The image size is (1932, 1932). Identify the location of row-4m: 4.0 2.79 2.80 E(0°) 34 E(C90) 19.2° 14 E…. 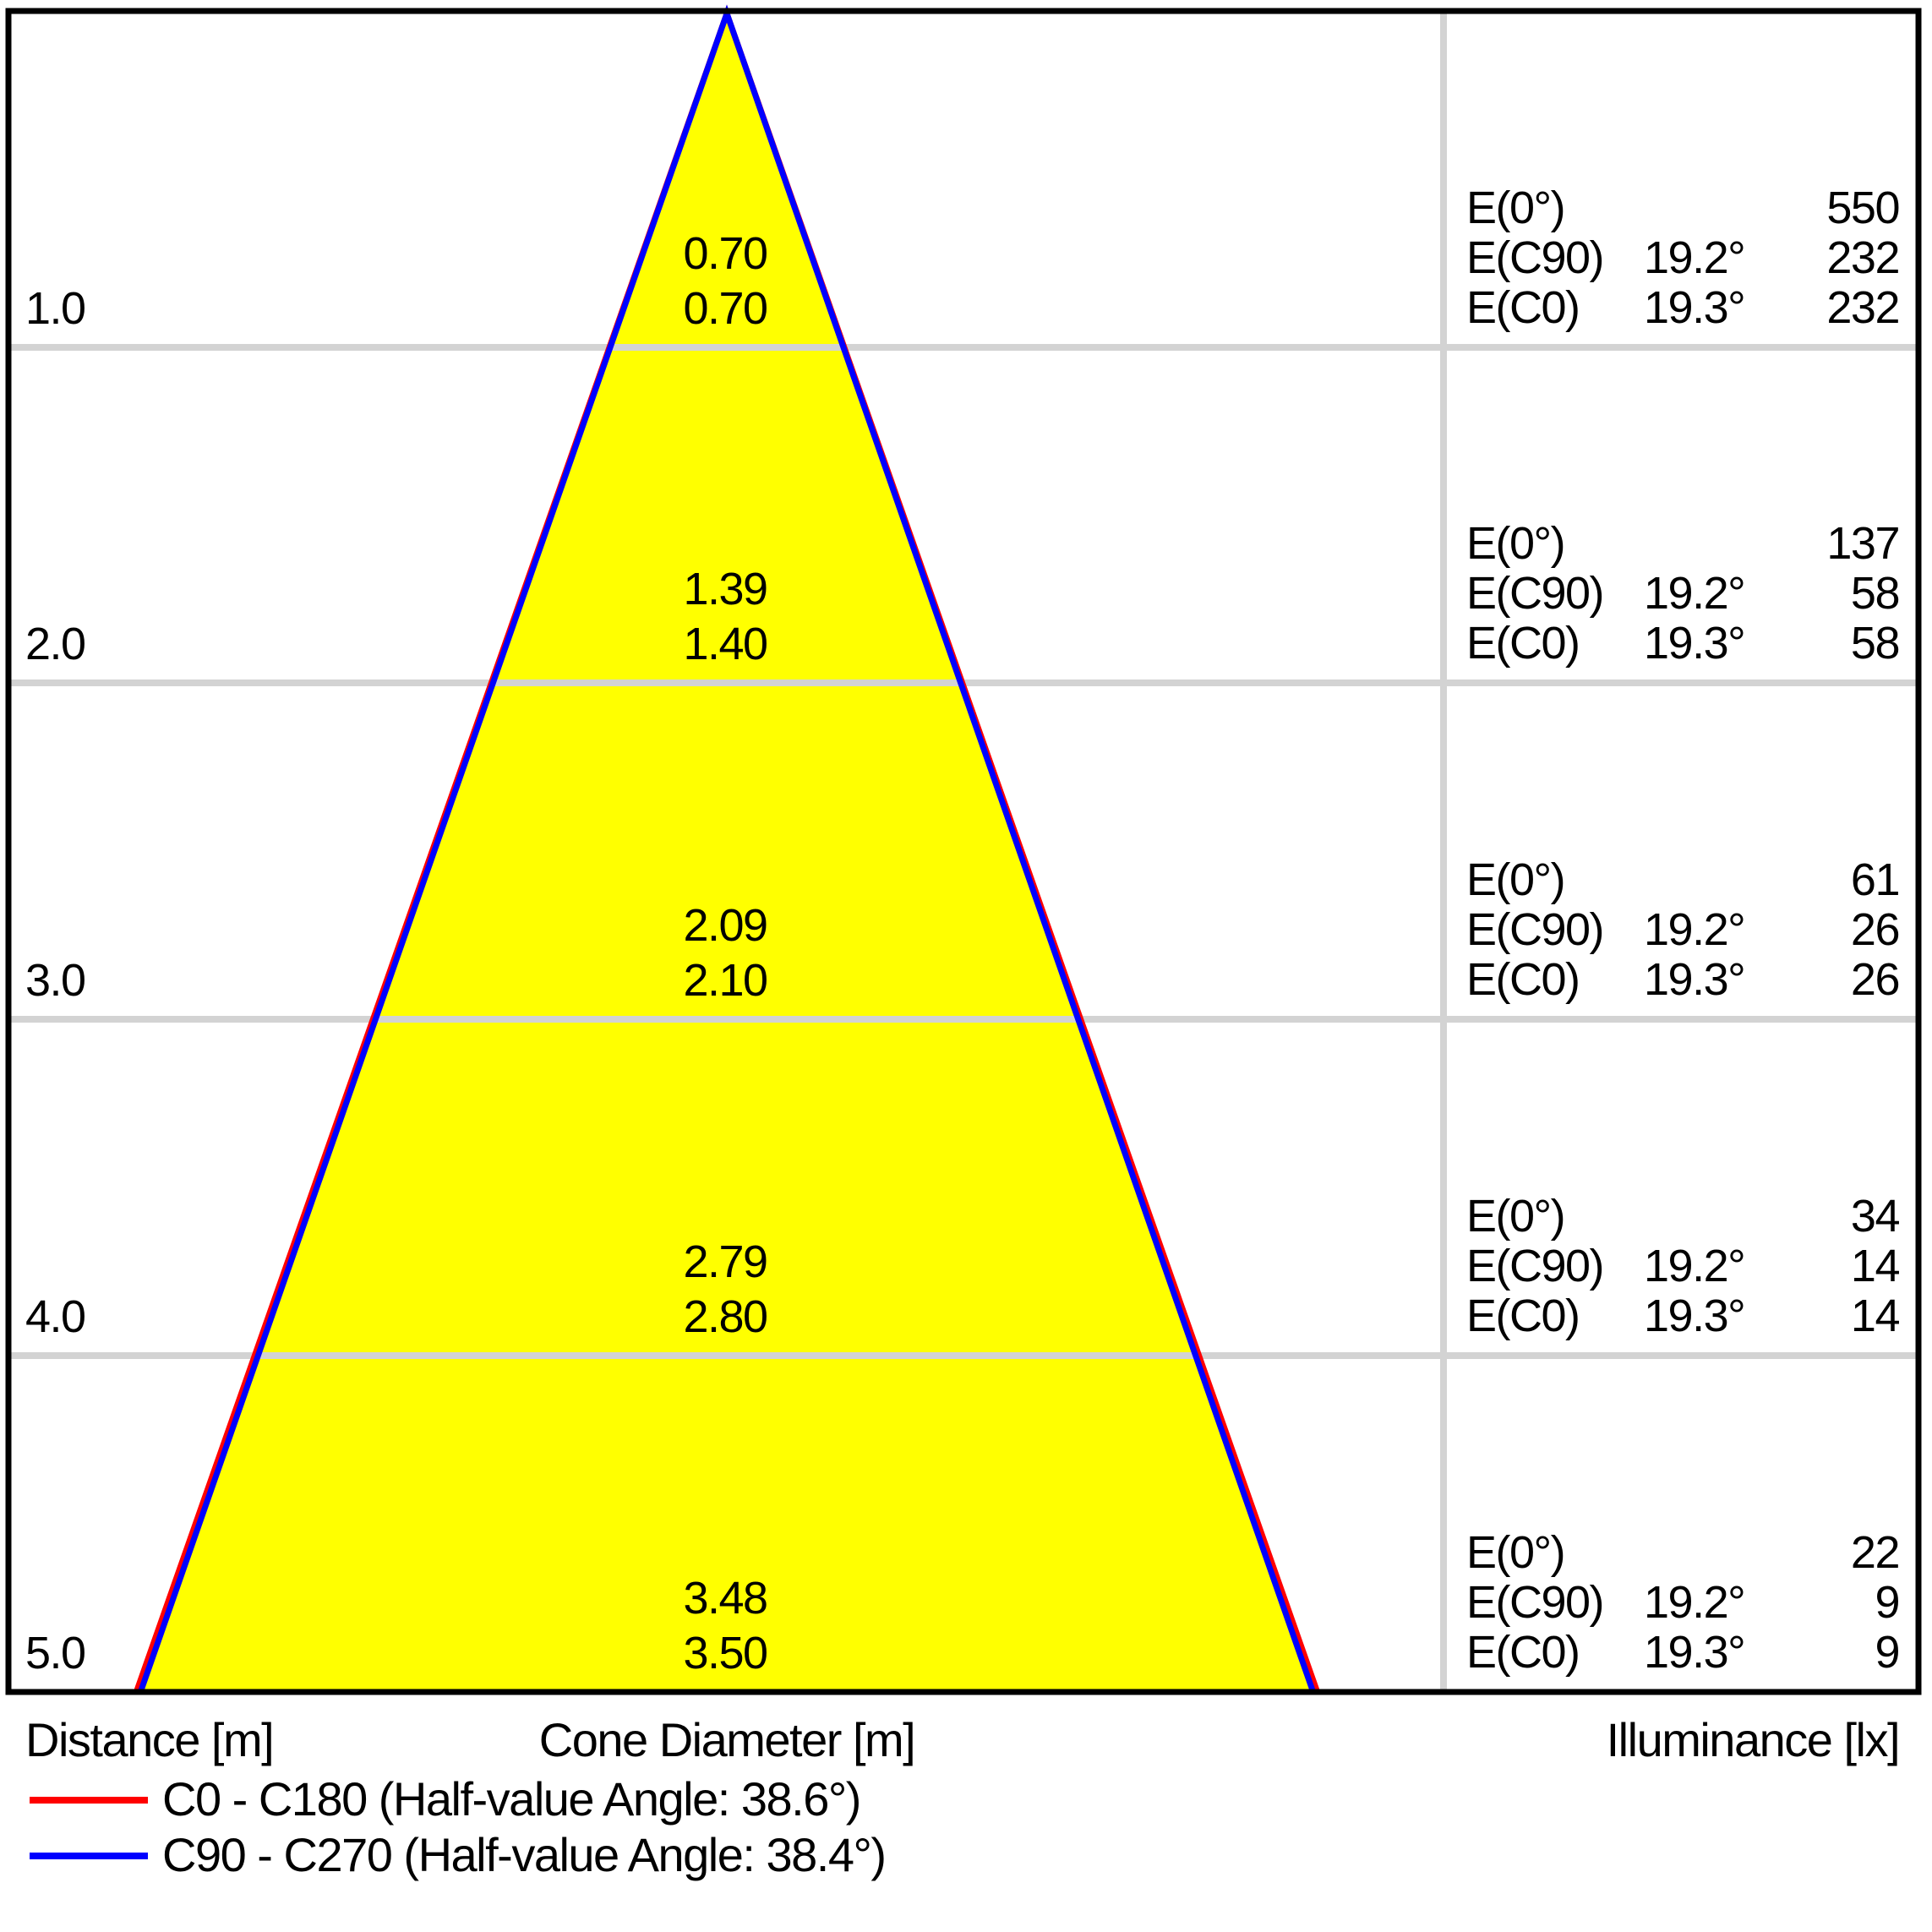
(963, 1266).